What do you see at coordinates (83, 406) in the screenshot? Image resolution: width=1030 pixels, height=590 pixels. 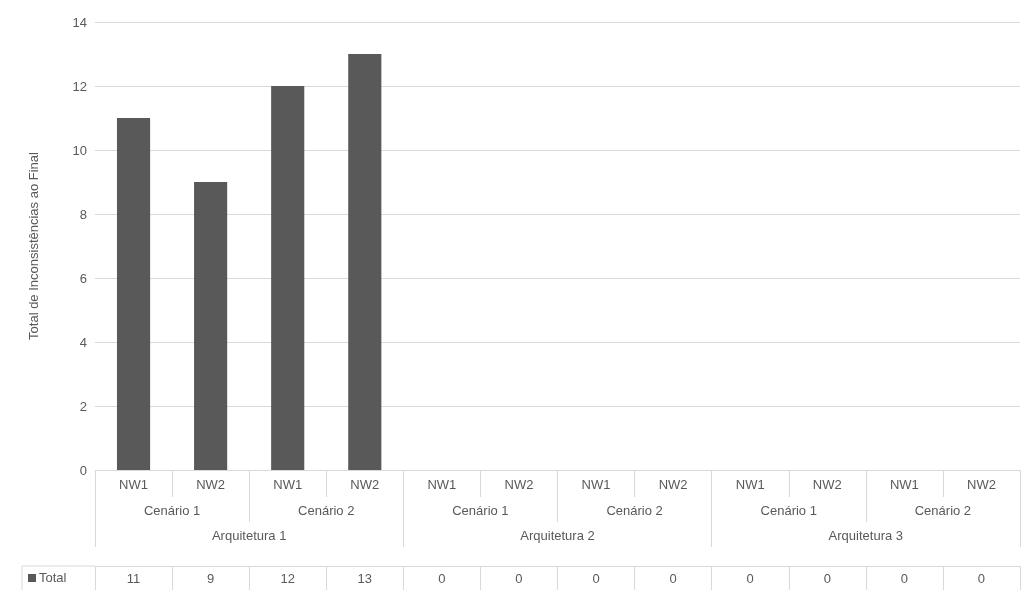 I see `y-tick-label: 2` at bounding box center [83, 406].